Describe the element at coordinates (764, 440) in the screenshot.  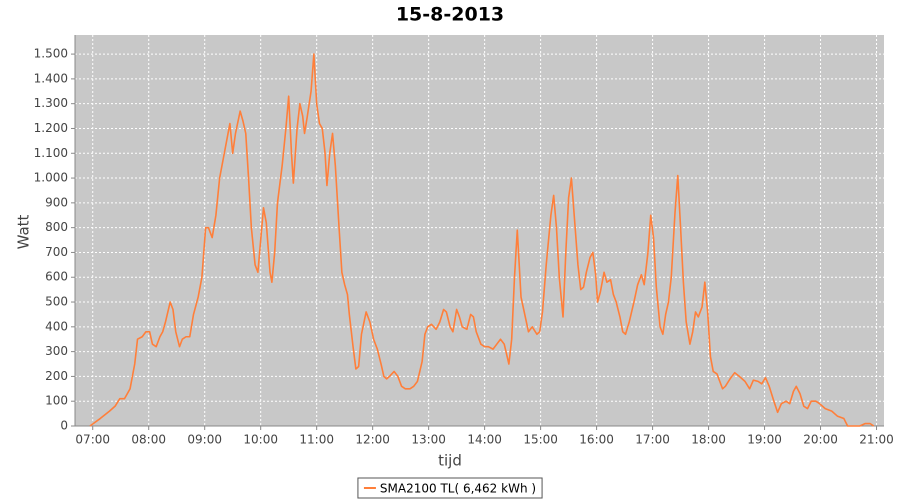
I see `x-tick-label: 19:00` at that location.